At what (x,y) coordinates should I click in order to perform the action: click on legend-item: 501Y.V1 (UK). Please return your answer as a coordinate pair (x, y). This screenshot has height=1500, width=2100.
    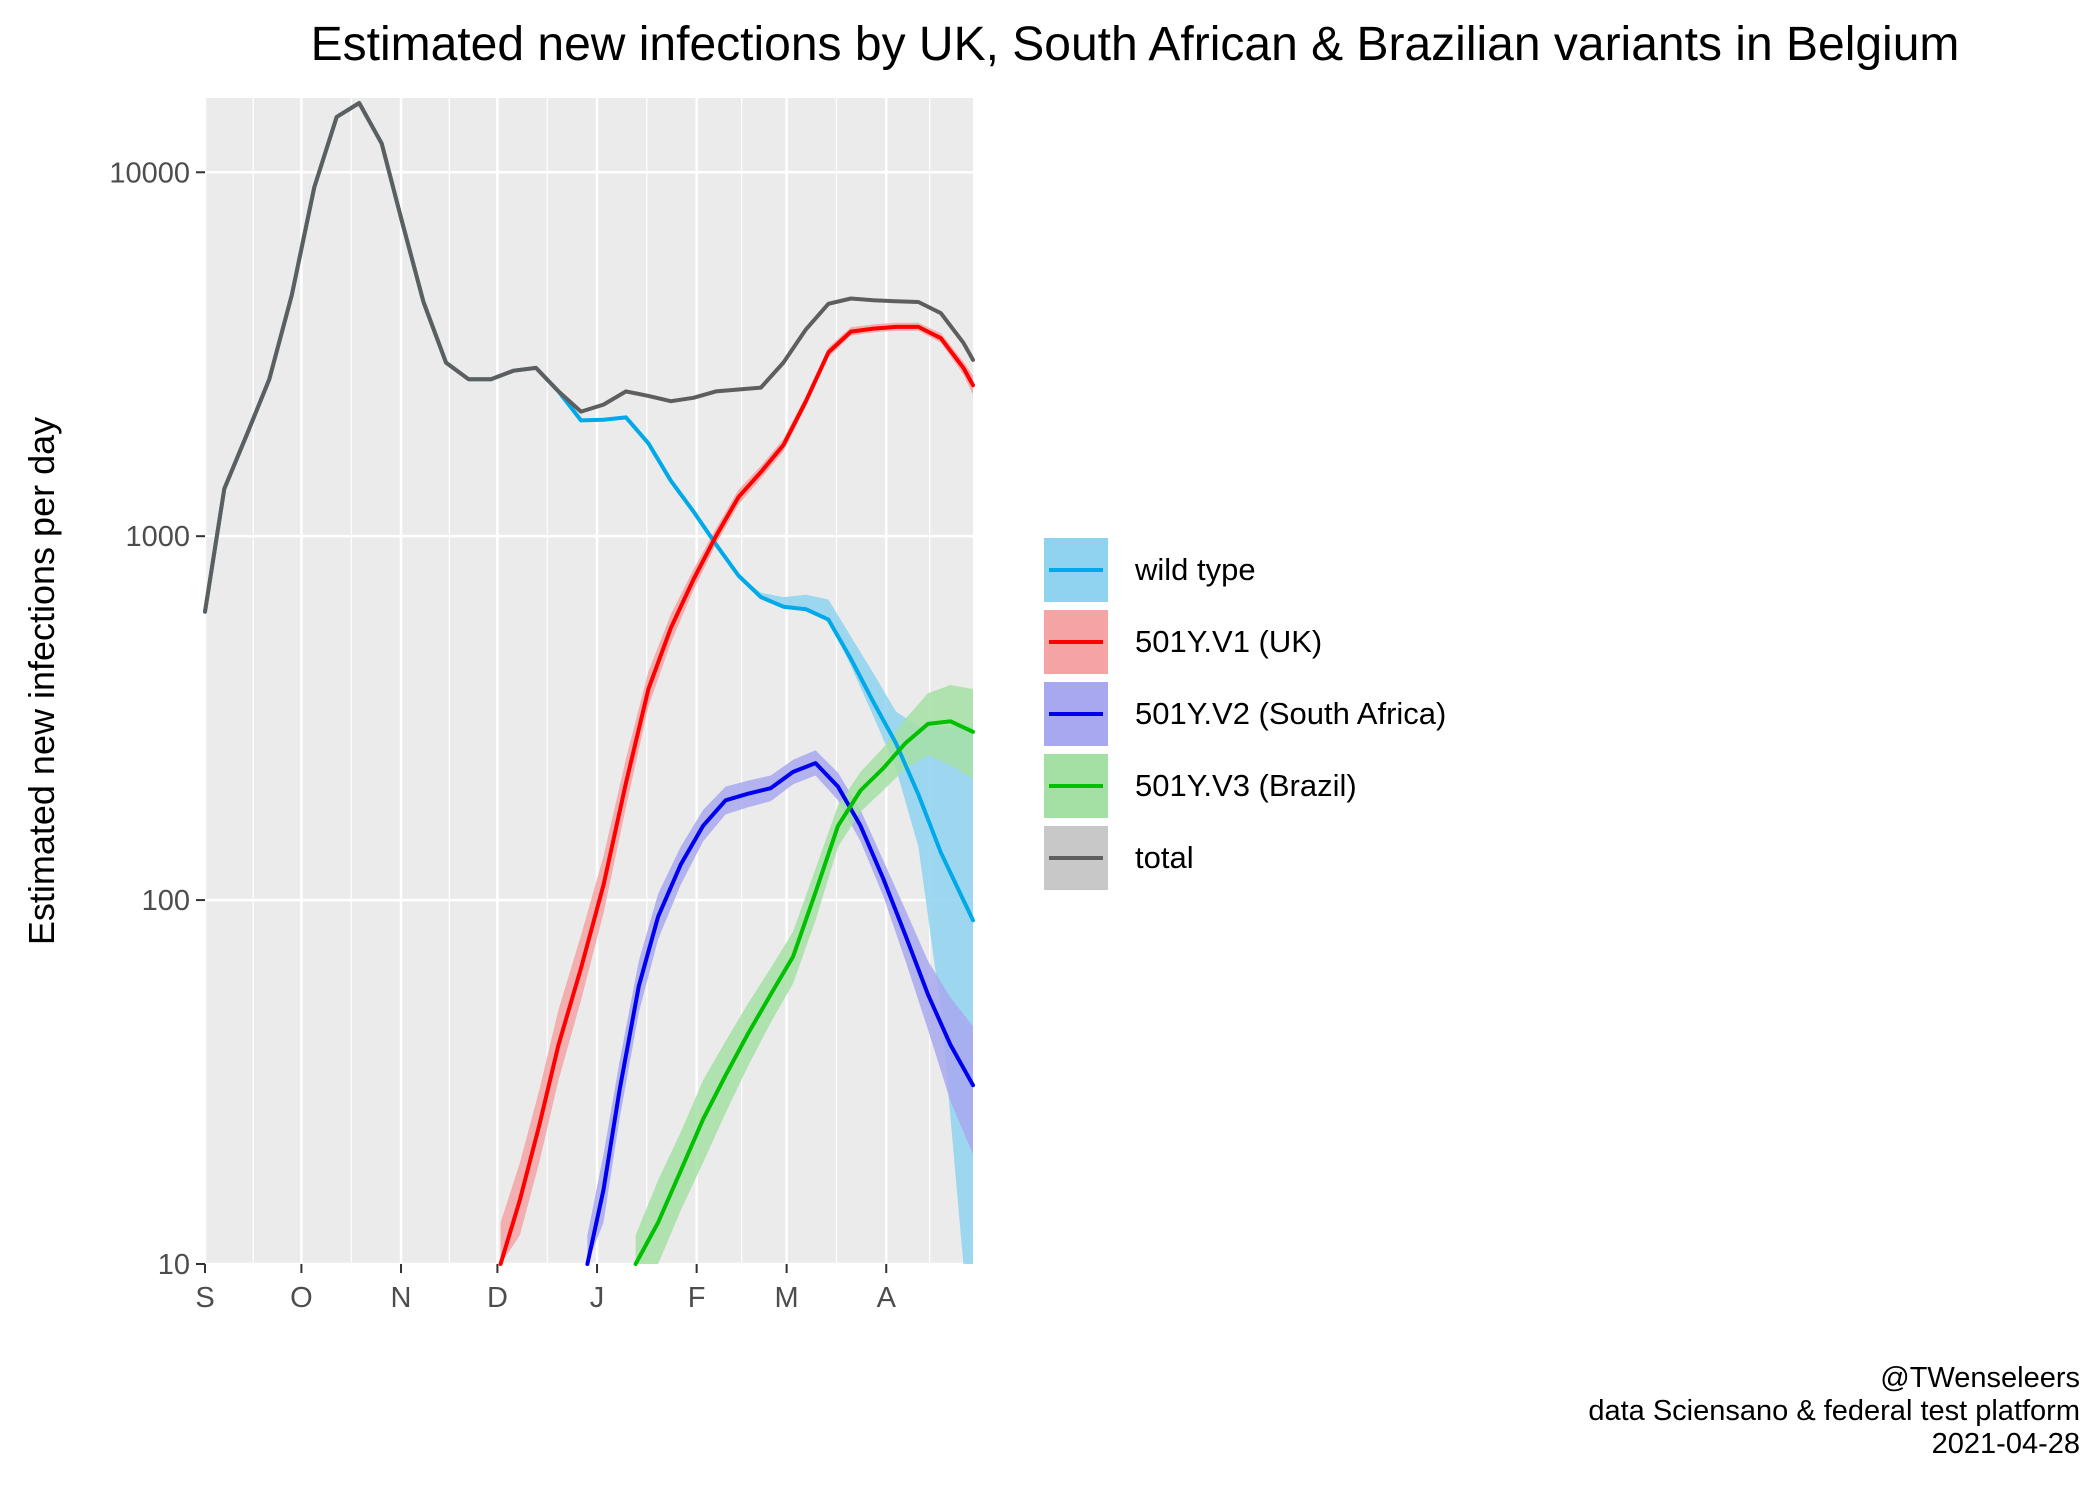
    Looking at the image, I should click on (1182, 642).